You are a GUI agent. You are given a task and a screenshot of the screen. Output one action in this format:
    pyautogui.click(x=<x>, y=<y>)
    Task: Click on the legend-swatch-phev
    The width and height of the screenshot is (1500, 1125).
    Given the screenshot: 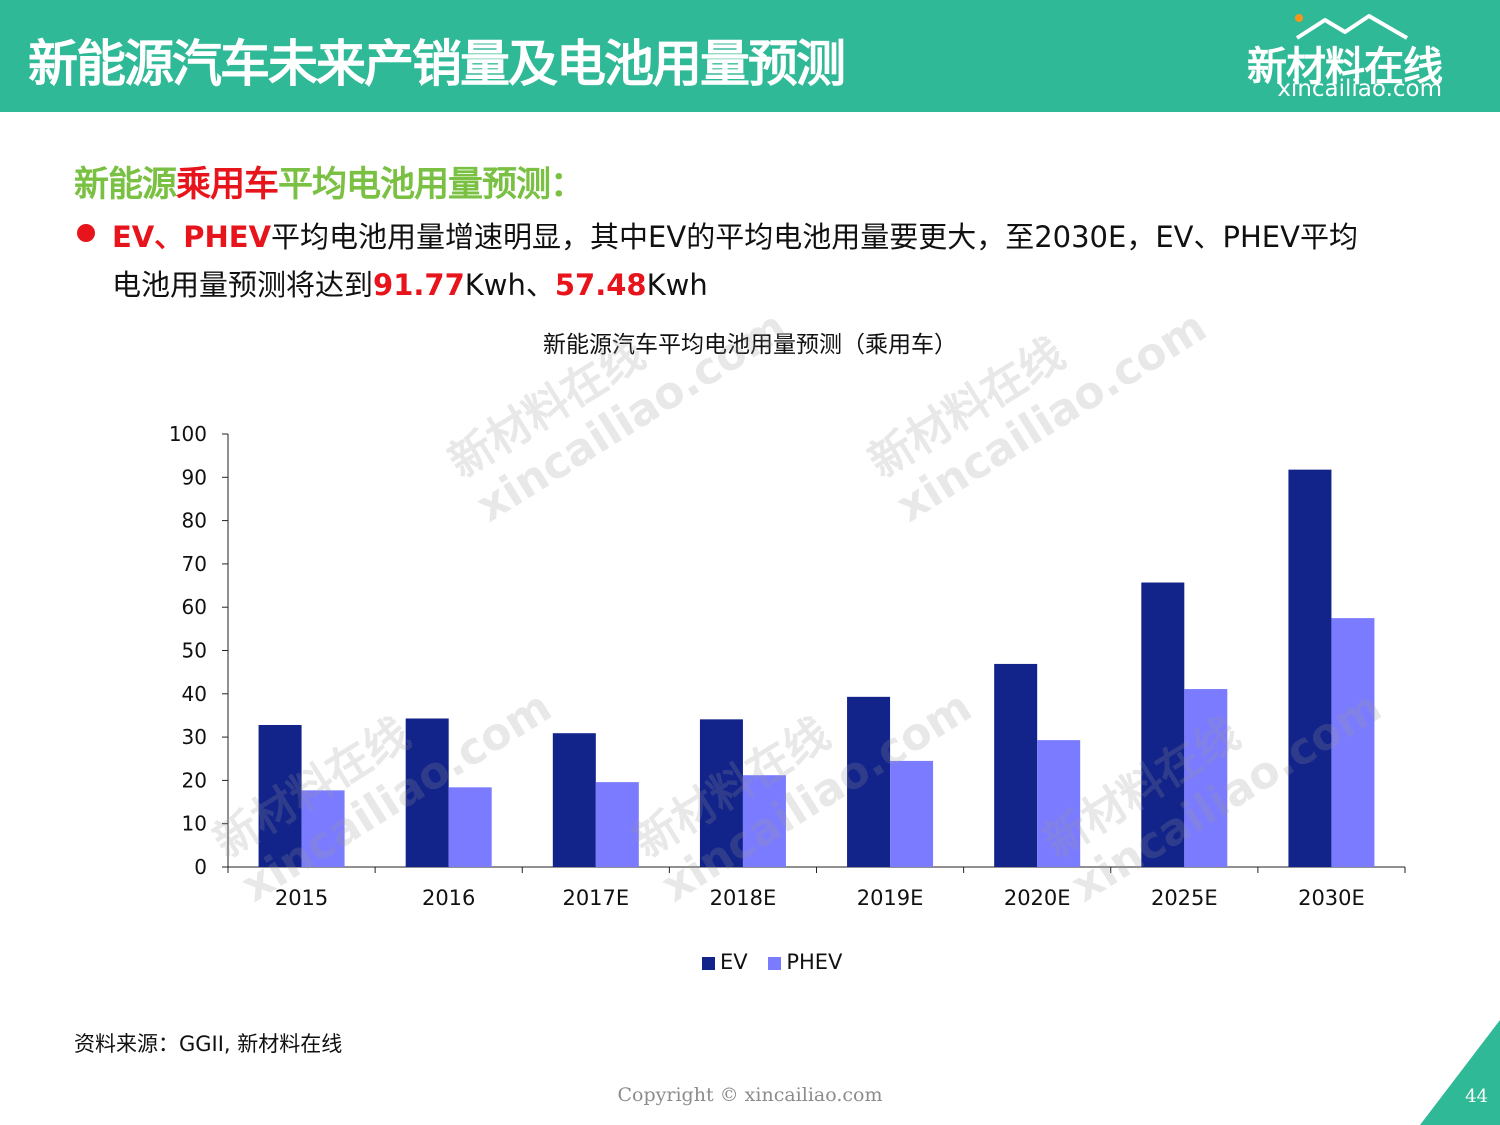 What is the action you would take?
    pyautogui.click(x=775, y=963)
    